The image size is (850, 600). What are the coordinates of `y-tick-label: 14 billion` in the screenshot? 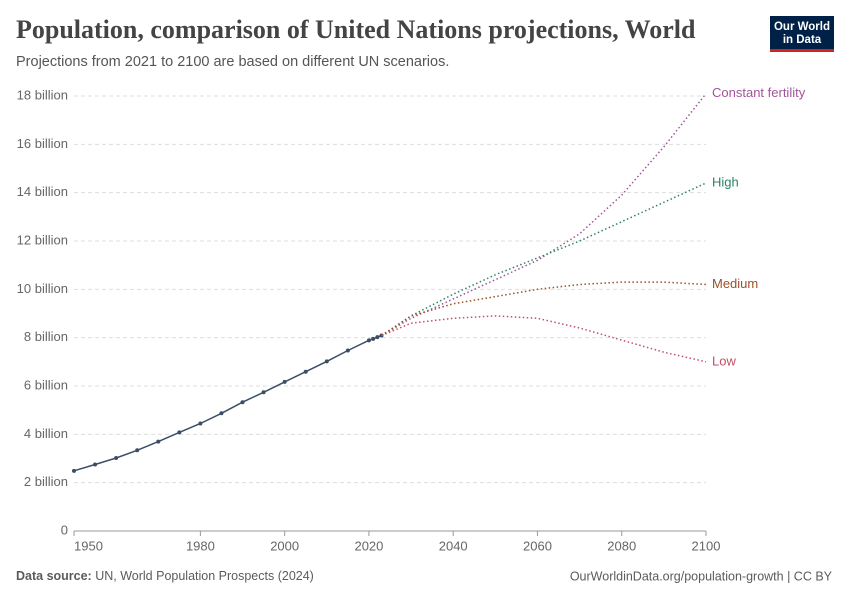 It's located at (42, 191).